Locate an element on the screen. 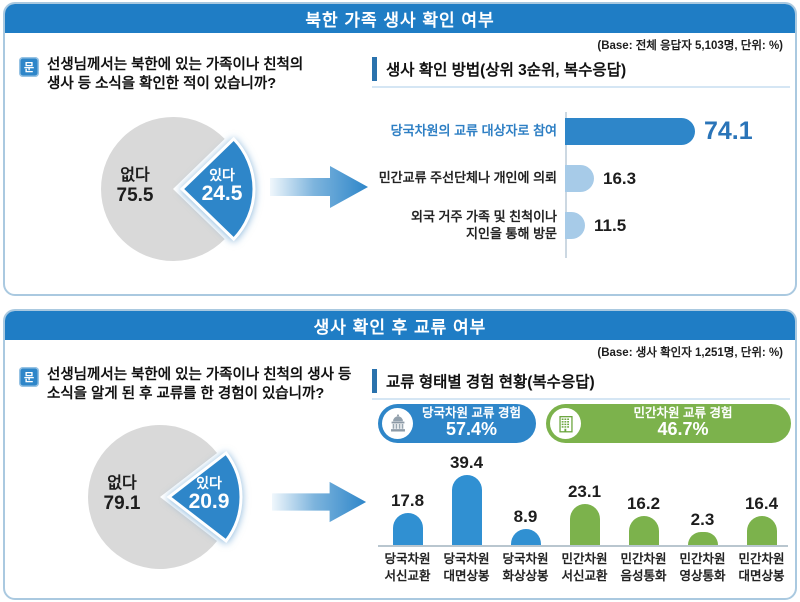 This screenshot has width=800, height=602. vbar-value: 39.4 is located at coordinates (466, 462).